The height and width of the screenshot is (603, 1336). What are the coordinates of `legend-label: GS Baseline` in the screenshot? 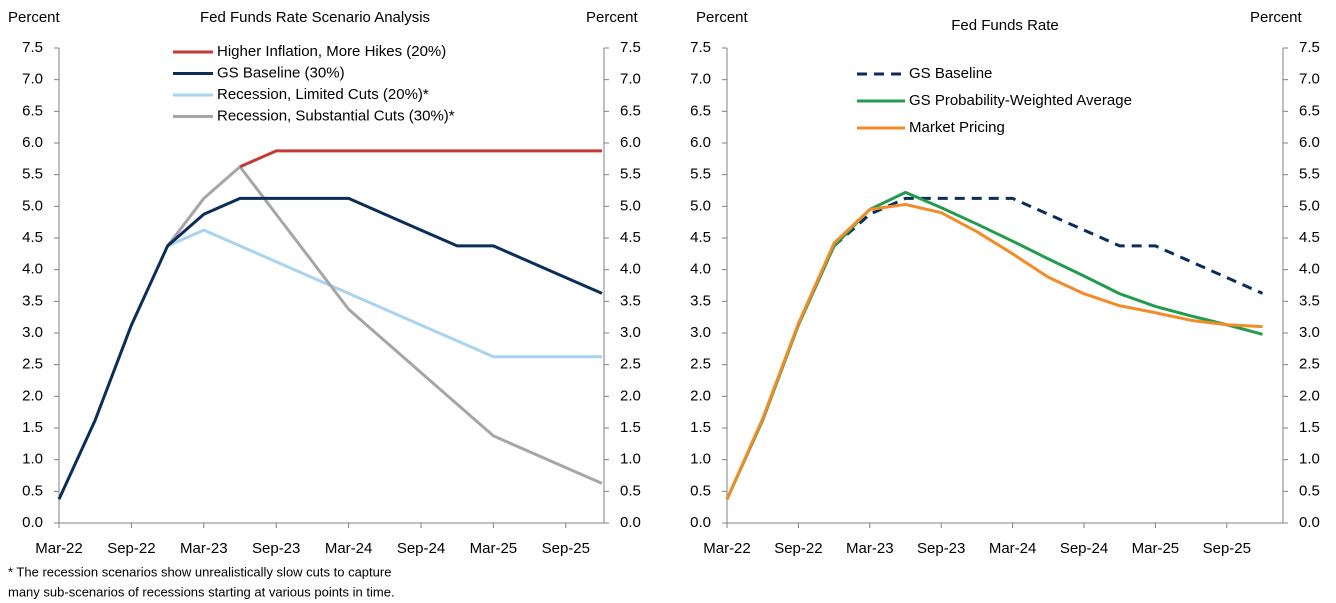 It's located at (950, 73).